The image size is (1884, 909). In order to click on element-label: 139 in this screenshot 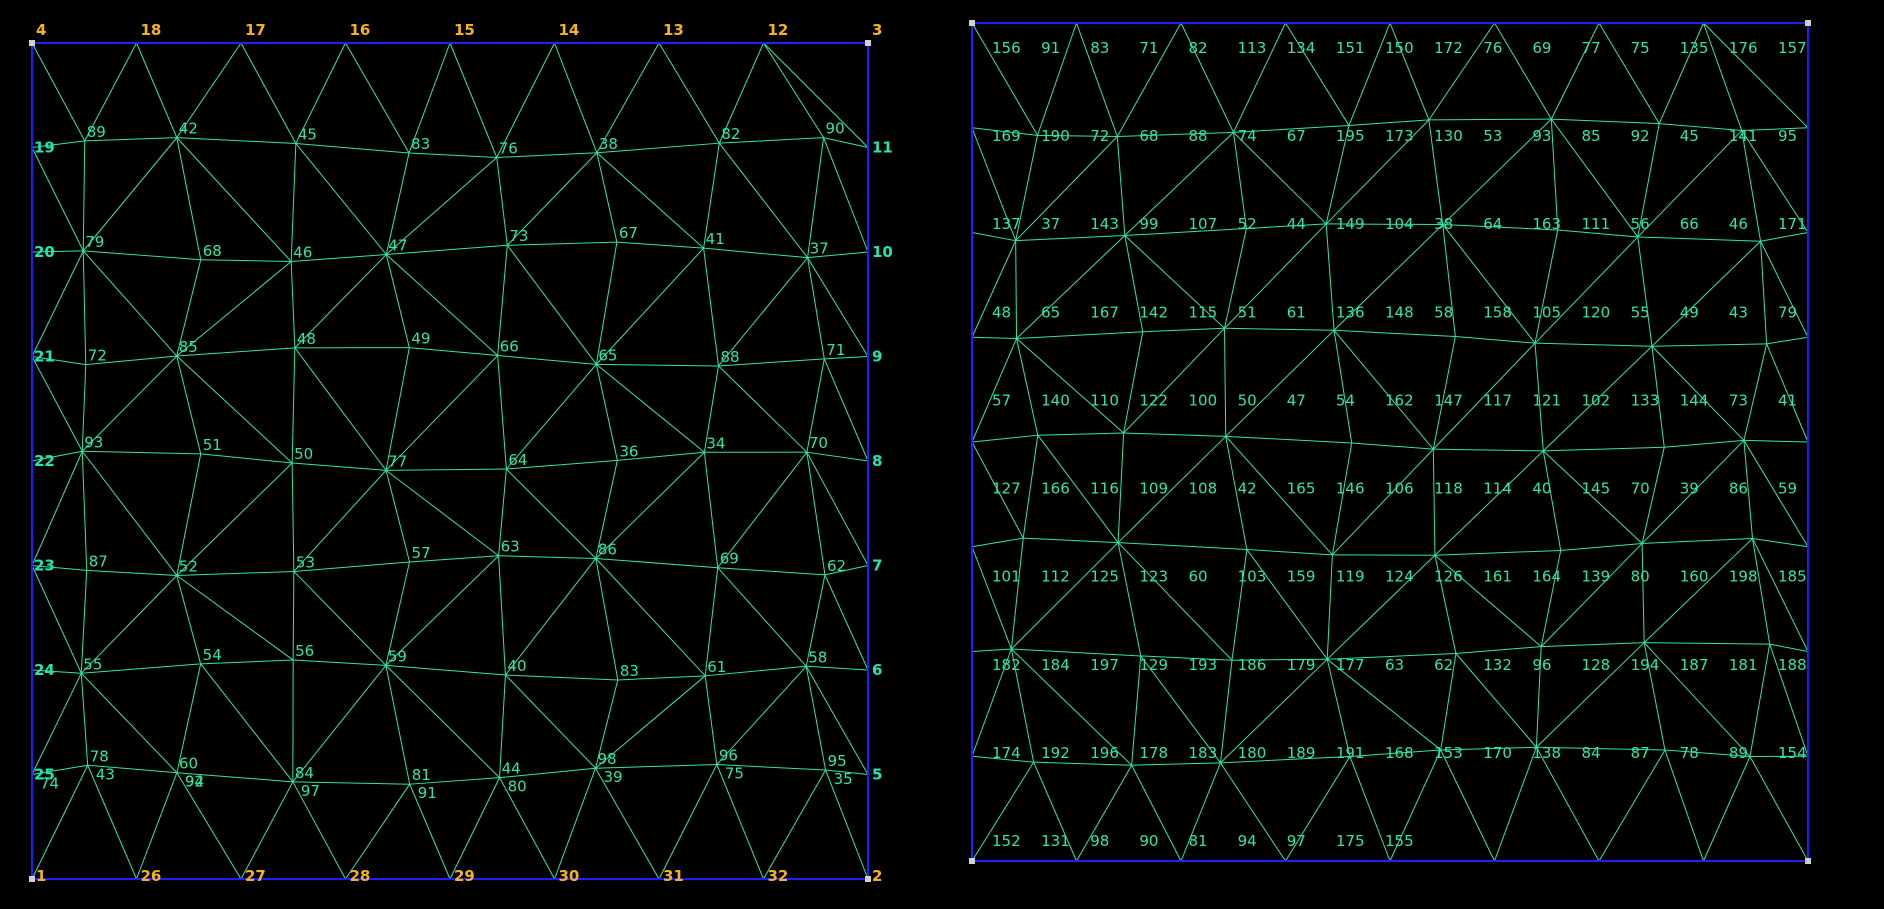, I will do `click(1596, 577)`.